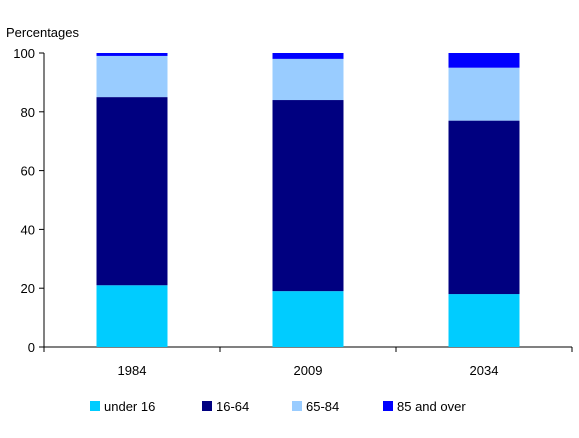 Image resolution: width=579 pixels, height=438 pixels. I want to click on y-axis-ticks: 0 20 40 60 80 100, so click(28, 200).